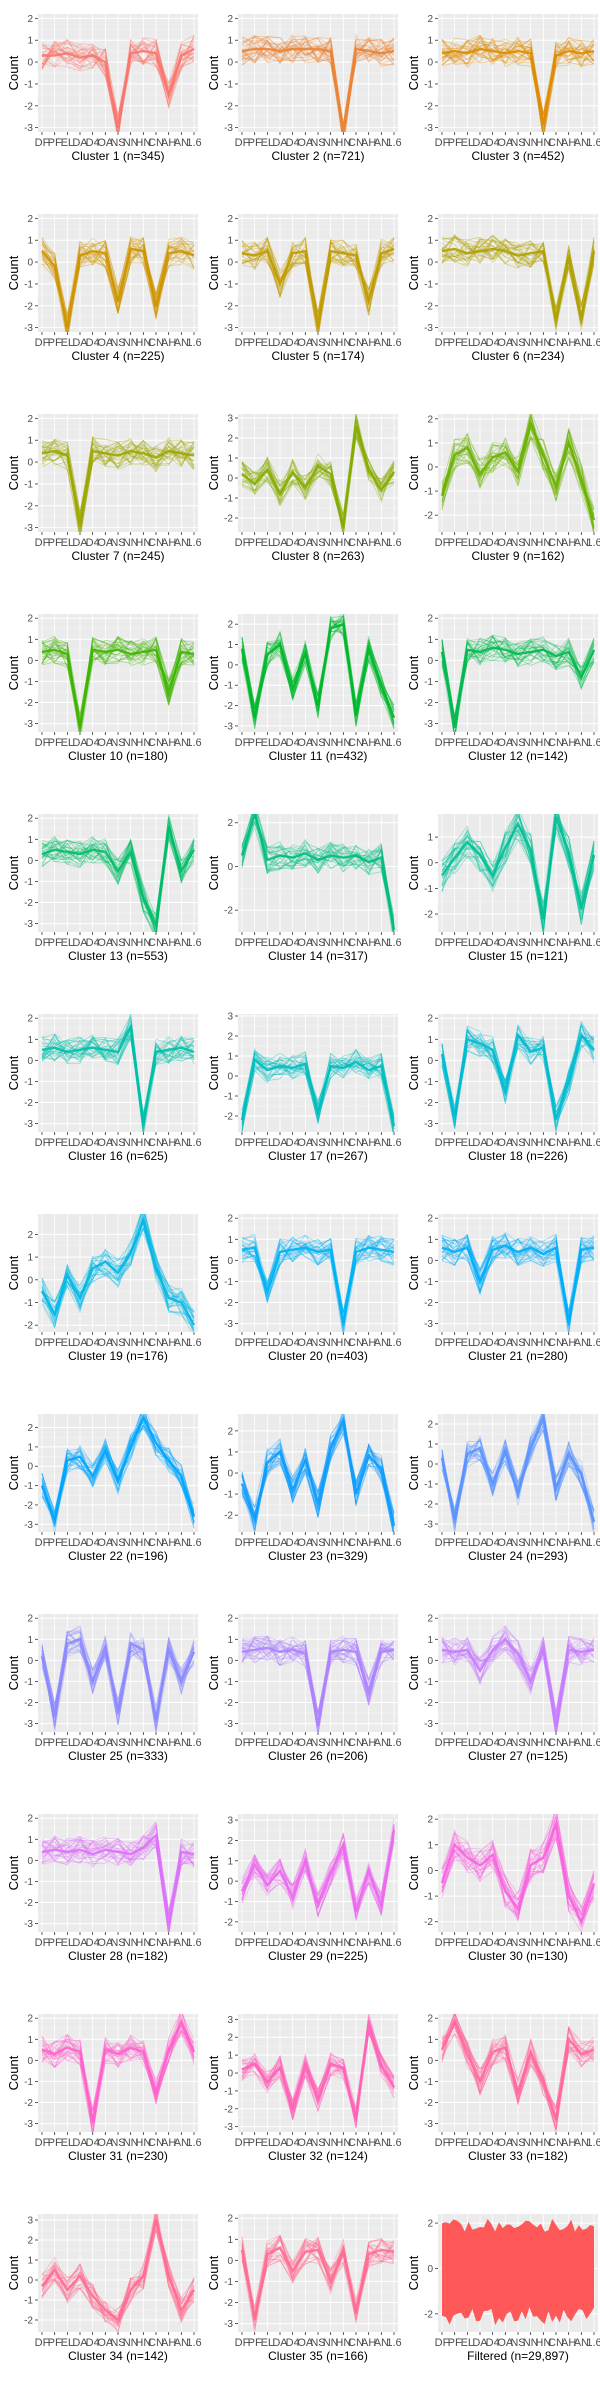 The image size is (600, 2400). What do you see at coordinates (318, 1556) in the screenshot?
I see `cluster-caption: Cluster 23 (n=329)` at bounding box center [318, 1556].